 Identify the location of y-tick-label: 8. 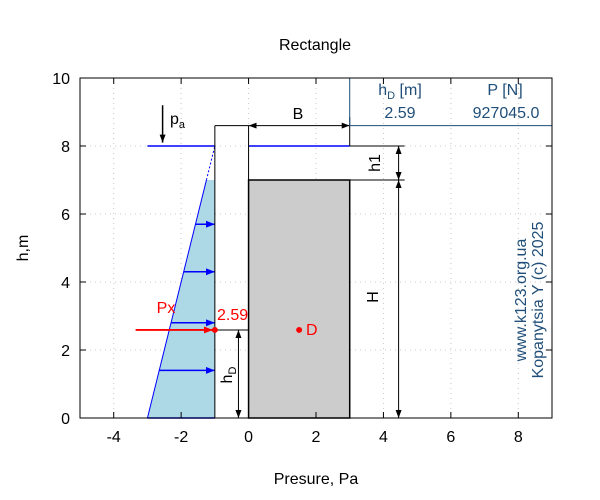
(65, 147).